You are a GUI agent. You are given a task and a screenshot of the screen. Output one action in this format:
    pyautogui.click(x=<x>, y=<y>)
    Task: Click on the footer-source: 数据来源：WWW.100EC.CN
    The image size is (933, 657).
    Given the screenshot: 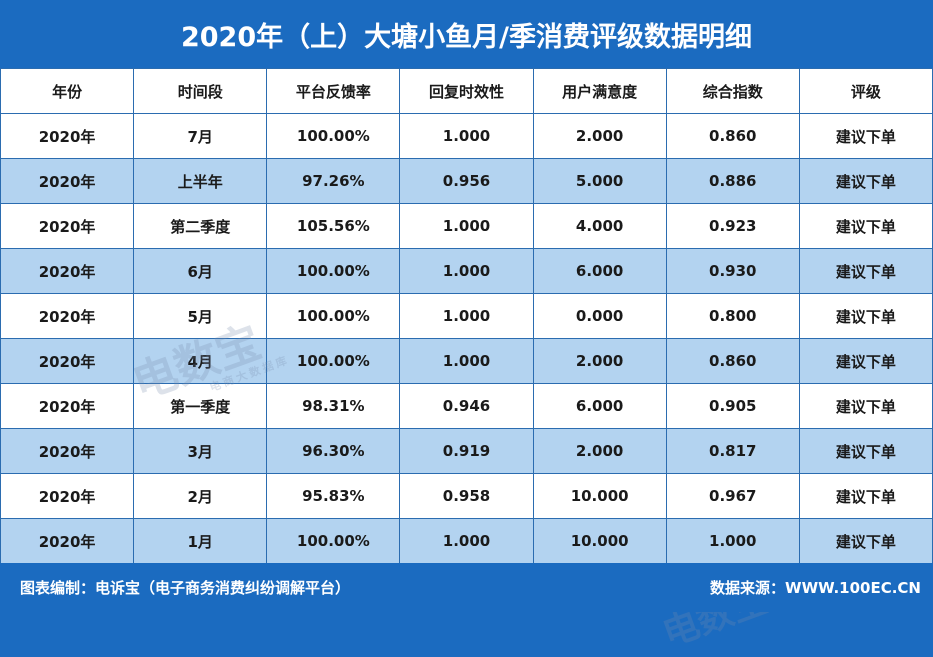 What is the action you would take?
    pyautogui.click(x=815, y=588)
    